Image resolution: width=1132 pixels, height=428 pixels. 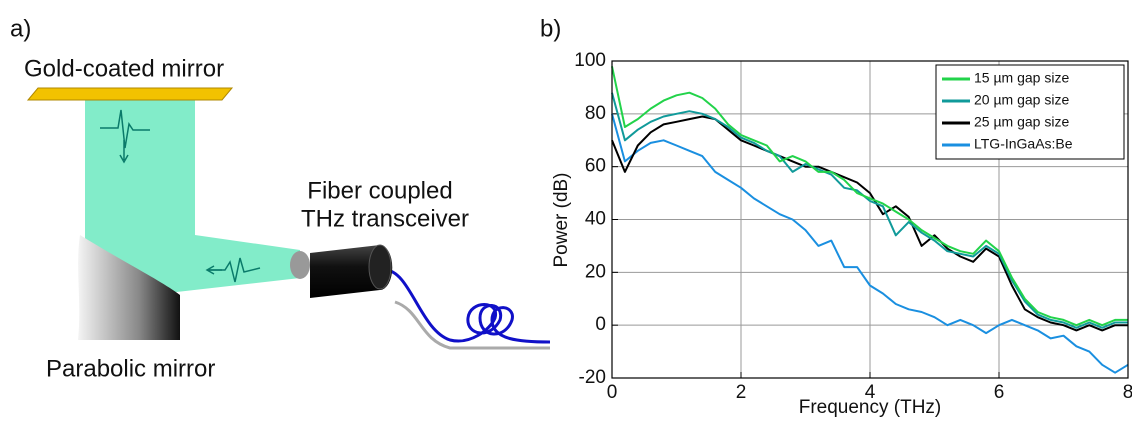 What do you see at coordinates (379, 190) in the screenshot?
I see `transceiver-label: Fiber coupled` at bounding box center [379, 190].